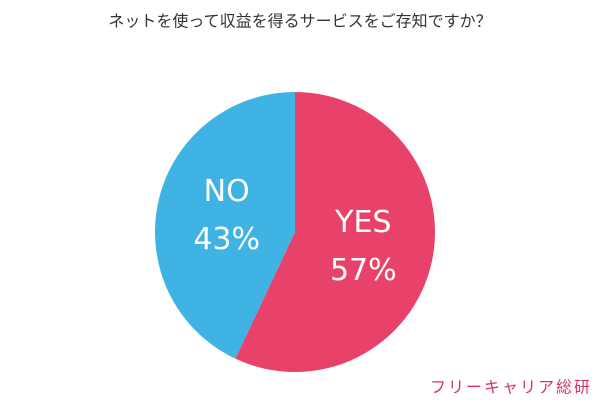  What do you see at coordinates (299, 21) in the screenshot?
I see `chart-title: ネットを使って収益を得るサービスをご存知ですか？` at bounding box center [299, 21].